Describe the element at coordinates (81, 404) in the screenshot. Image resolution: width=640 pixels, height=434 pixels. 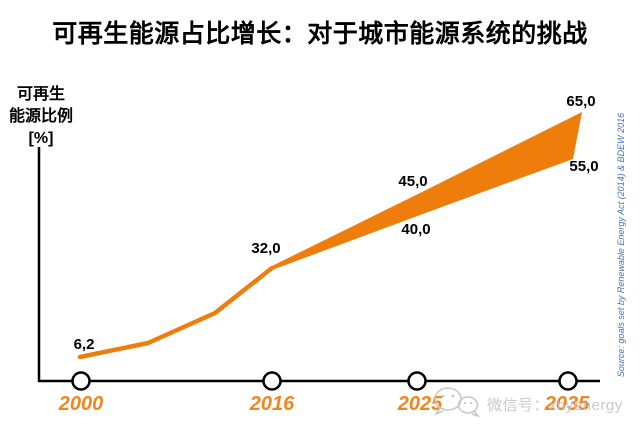
I see `x-tick-2000: 2000` at that location.